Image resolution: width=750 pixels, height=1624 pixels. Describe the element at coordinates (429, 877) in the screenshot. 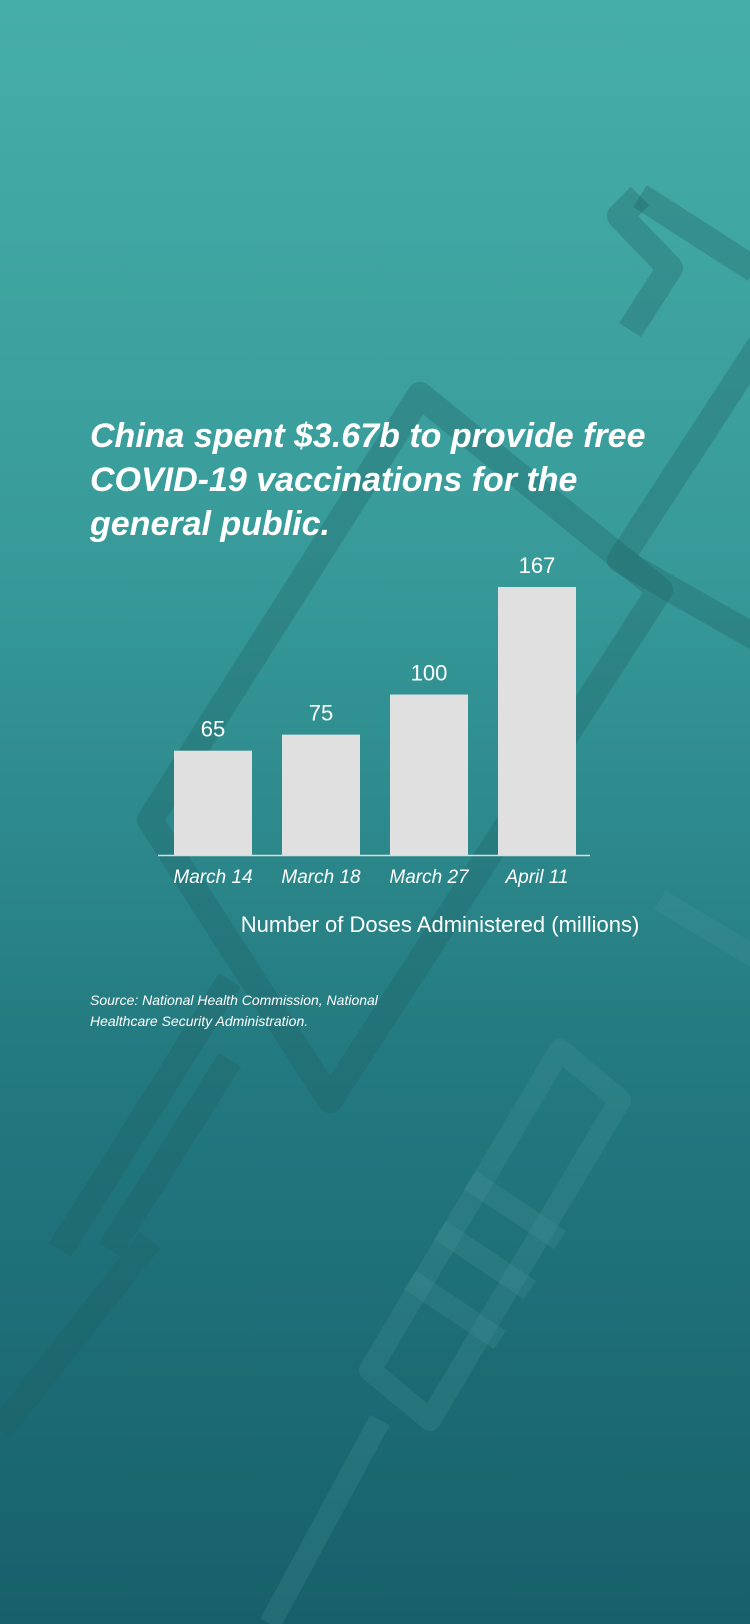

I see `x-tick-label: March 27` at that location.